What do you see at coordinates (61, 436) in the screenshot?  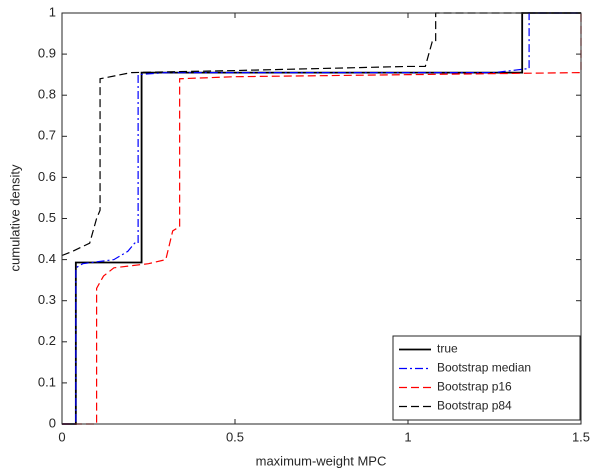 I see `x-tick-label: 0` at bounding box center [61, 436].